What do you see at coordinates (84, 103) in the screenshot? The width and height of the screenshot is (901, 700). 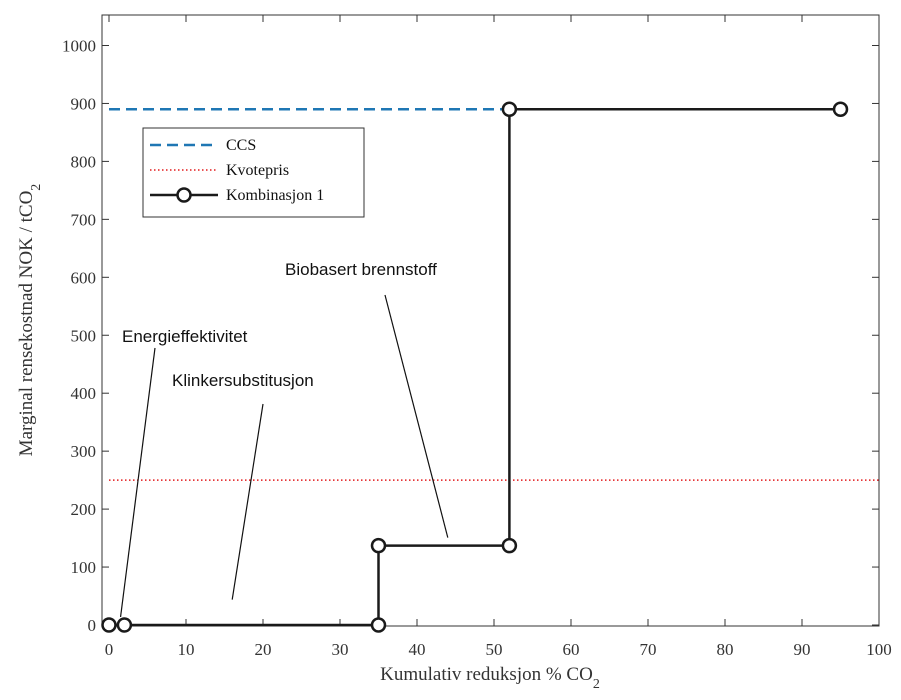 I see `y-tick-label: 900` at bounding box center [84, 103].